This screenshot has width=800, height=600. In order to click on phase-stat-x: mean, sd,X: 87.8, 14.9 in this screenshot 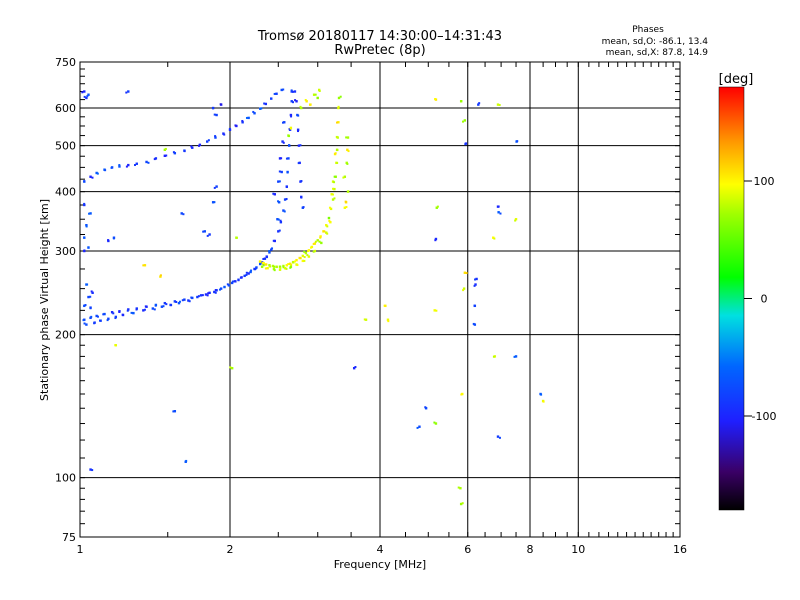, I will do `click(657, 53)`.